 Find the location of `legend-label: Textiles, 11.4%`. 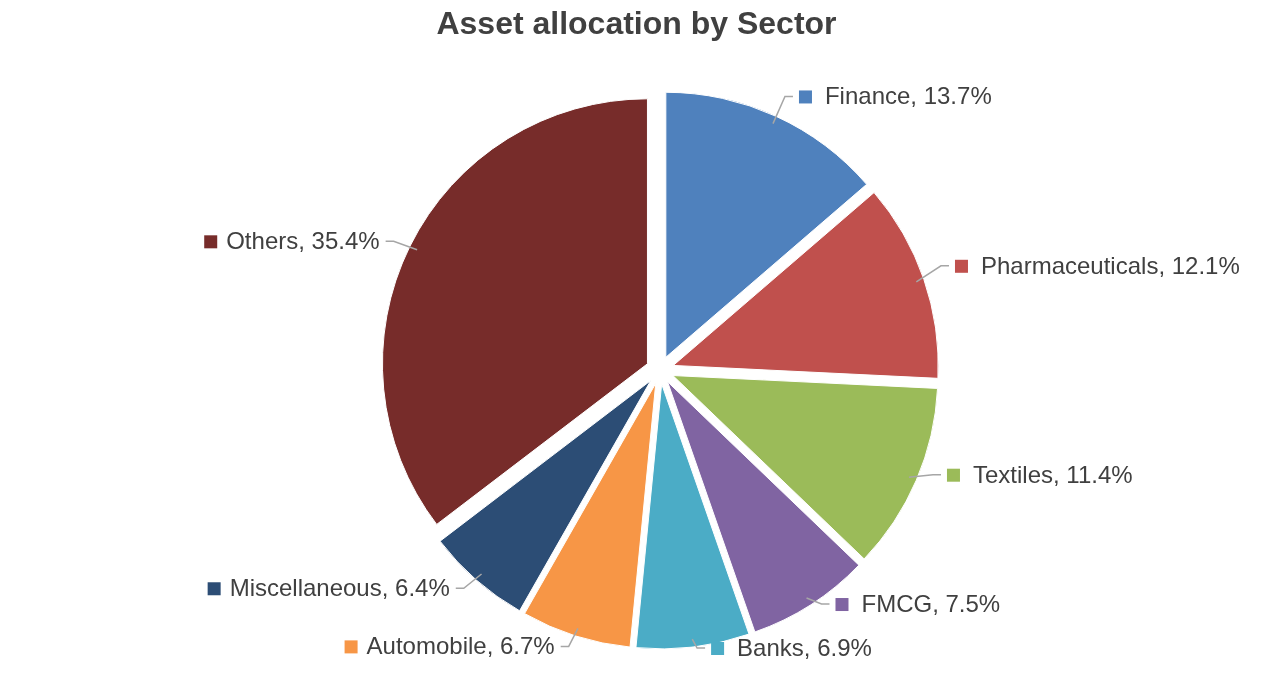

legend-label: Textiles, 11.4% is located at coordinates (1052, 474).